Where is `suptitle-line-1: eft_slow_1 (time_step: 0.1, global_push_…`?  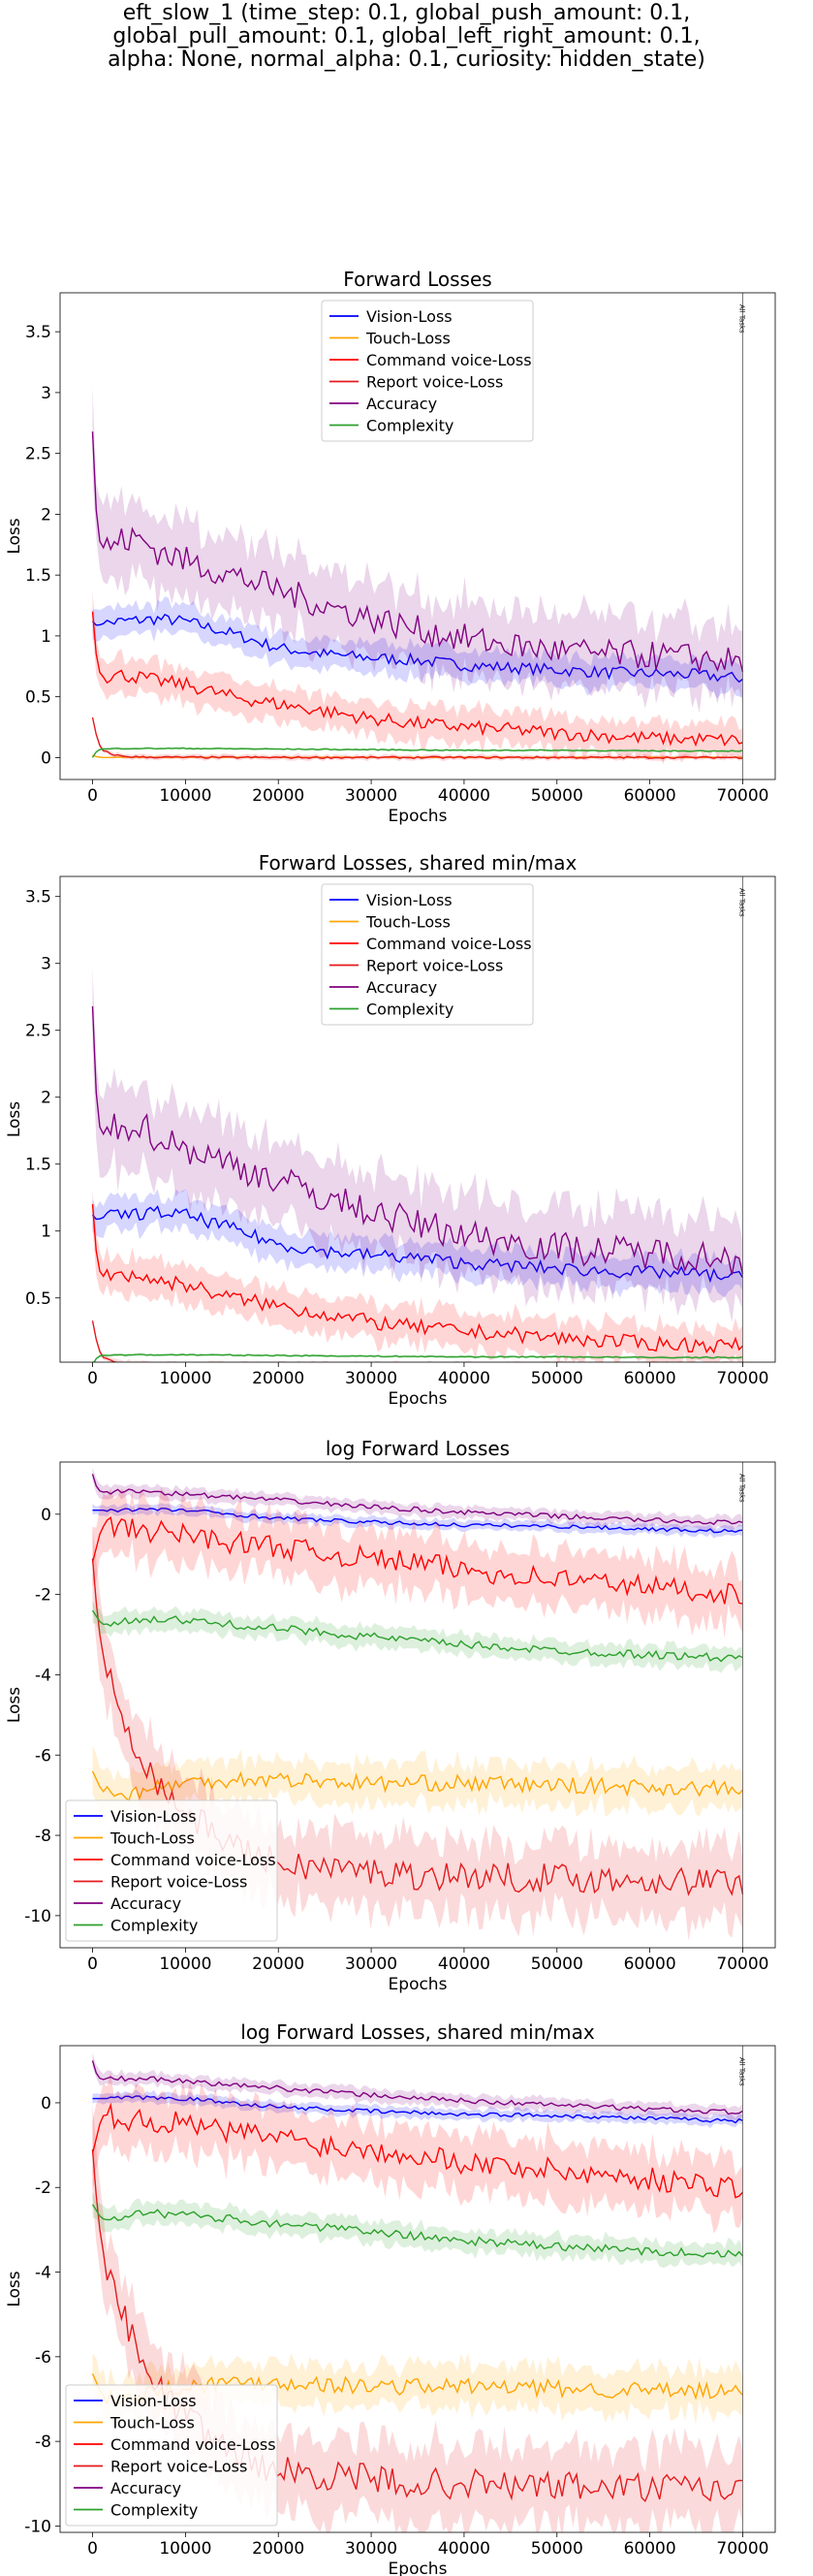
suptitle-line-1: eft_slow_1 (time_step: 0.1, global_push_… is located at coordinates (406, 13).